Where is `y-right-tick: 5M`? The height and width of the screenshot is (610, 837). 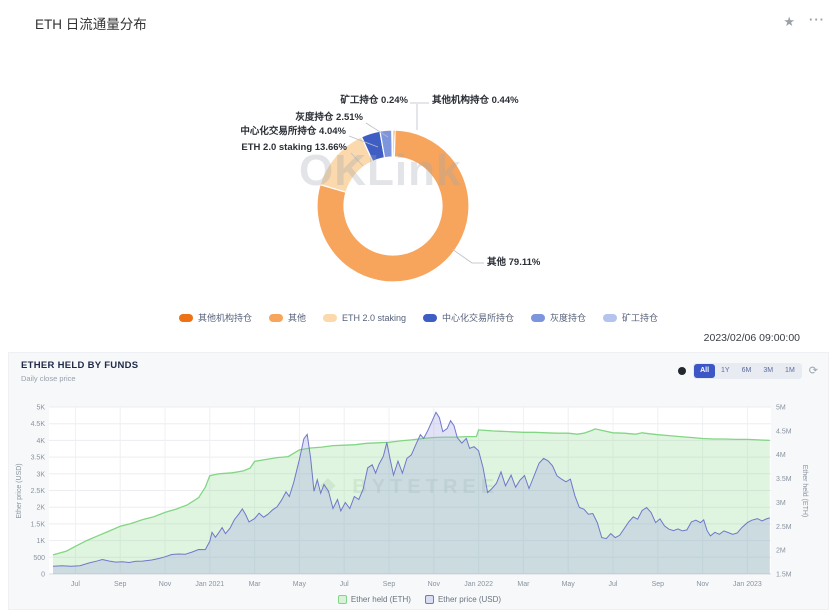
y-right-tick: 5M is located at coordinates (781, 408).